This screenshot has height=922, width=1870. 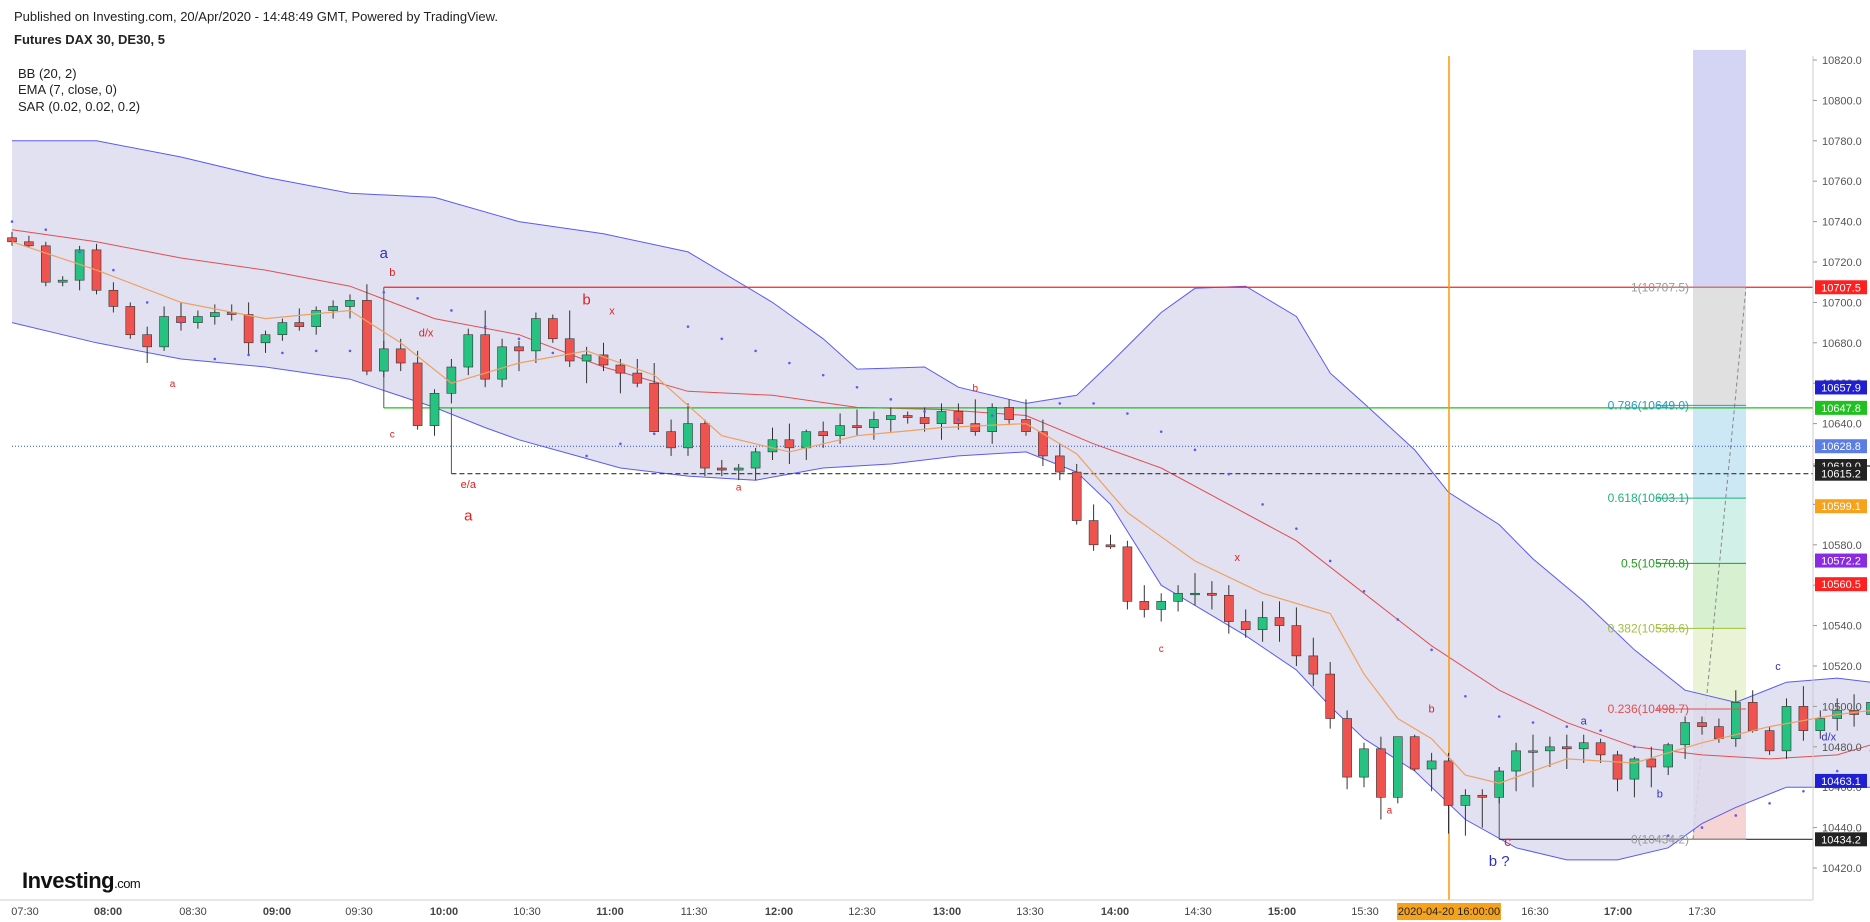 I want to click on price-tag-label: 10647.8, so click(x=1841, y=409).